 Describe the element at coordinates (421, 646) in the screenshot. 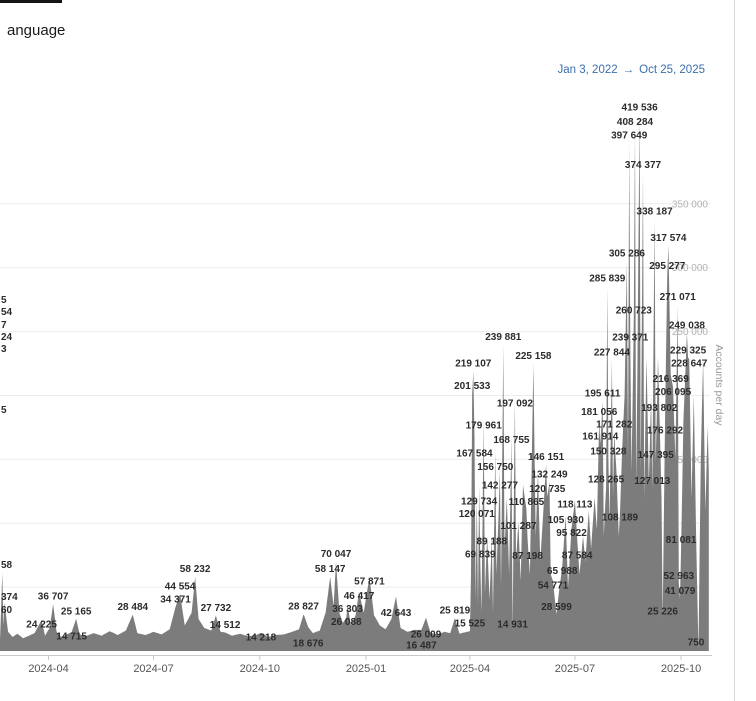

I see `point-label: 16 487` at that location.